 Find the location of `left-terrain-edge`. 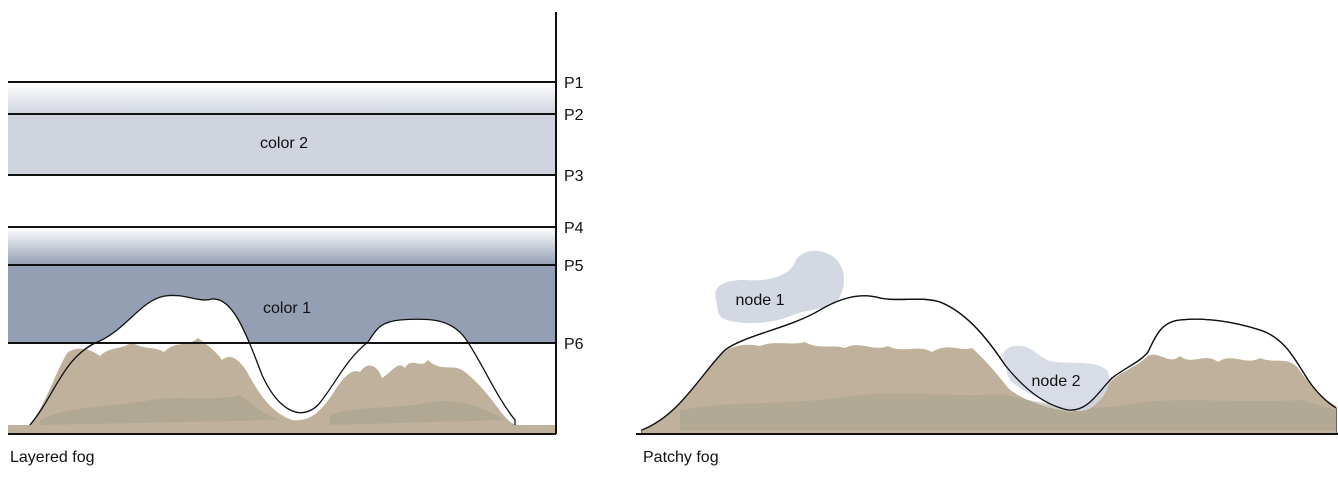

left-terrain-edge is located at coordinates (62, 384).